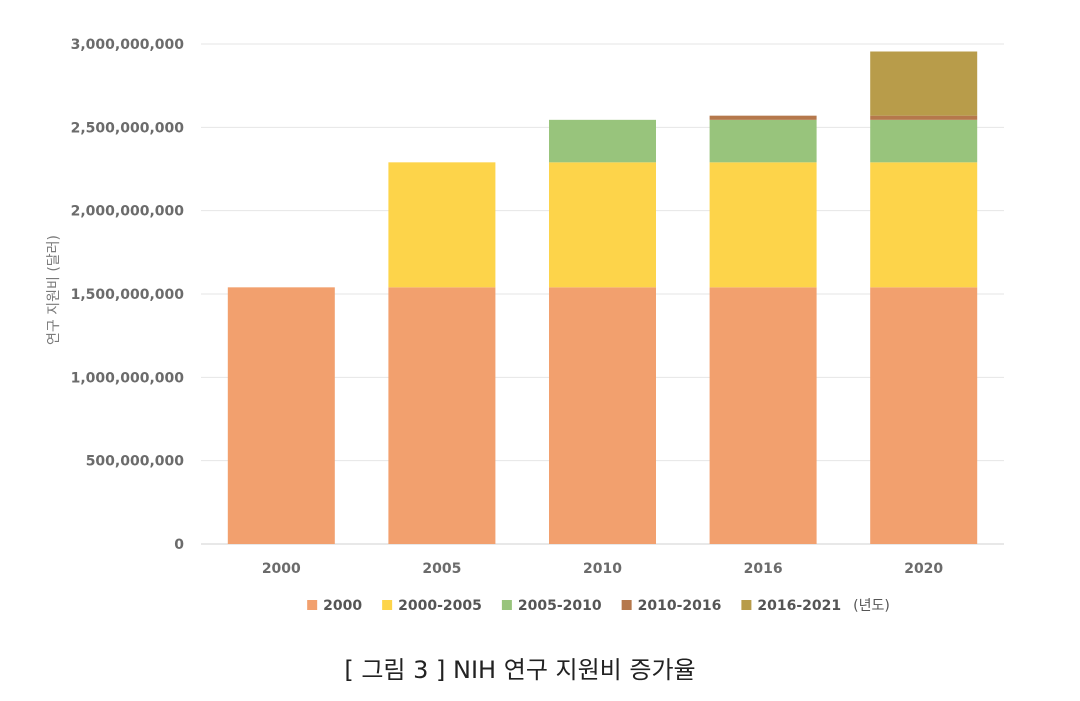 This screenshot has height=701, width=1080. What do you see at coordinates (128, 212) in the screenshot?
I see `y-tick-label: 2,000,000,000` at bounding box center [128, 212].